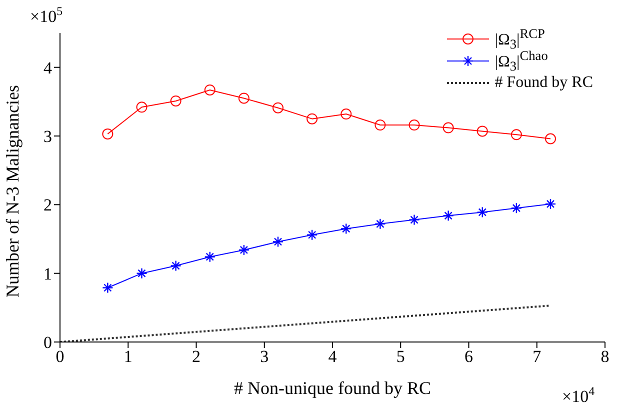 This screenshot has width=619, height=410. What do you see at coordinates (48, 274) in the screenshot?
I see `y-tick-label: 1` at bounding box center [48, 274].